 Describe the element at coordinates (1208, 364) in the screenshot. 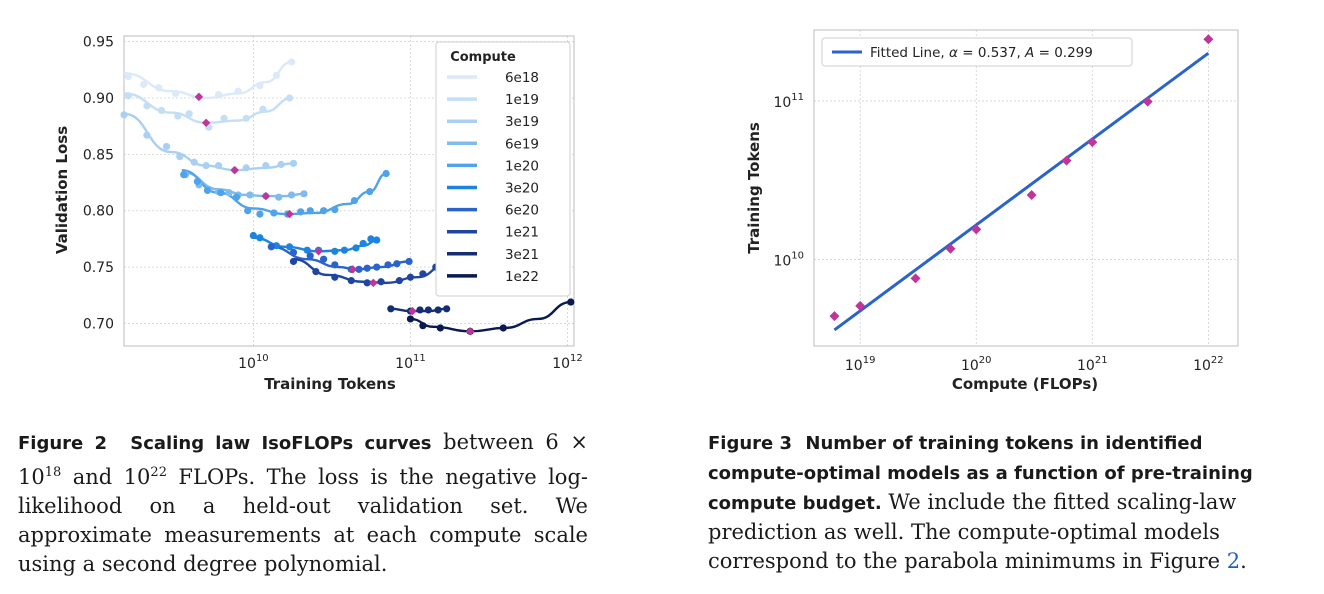

I see `x-tick-label: 1022` at that location.